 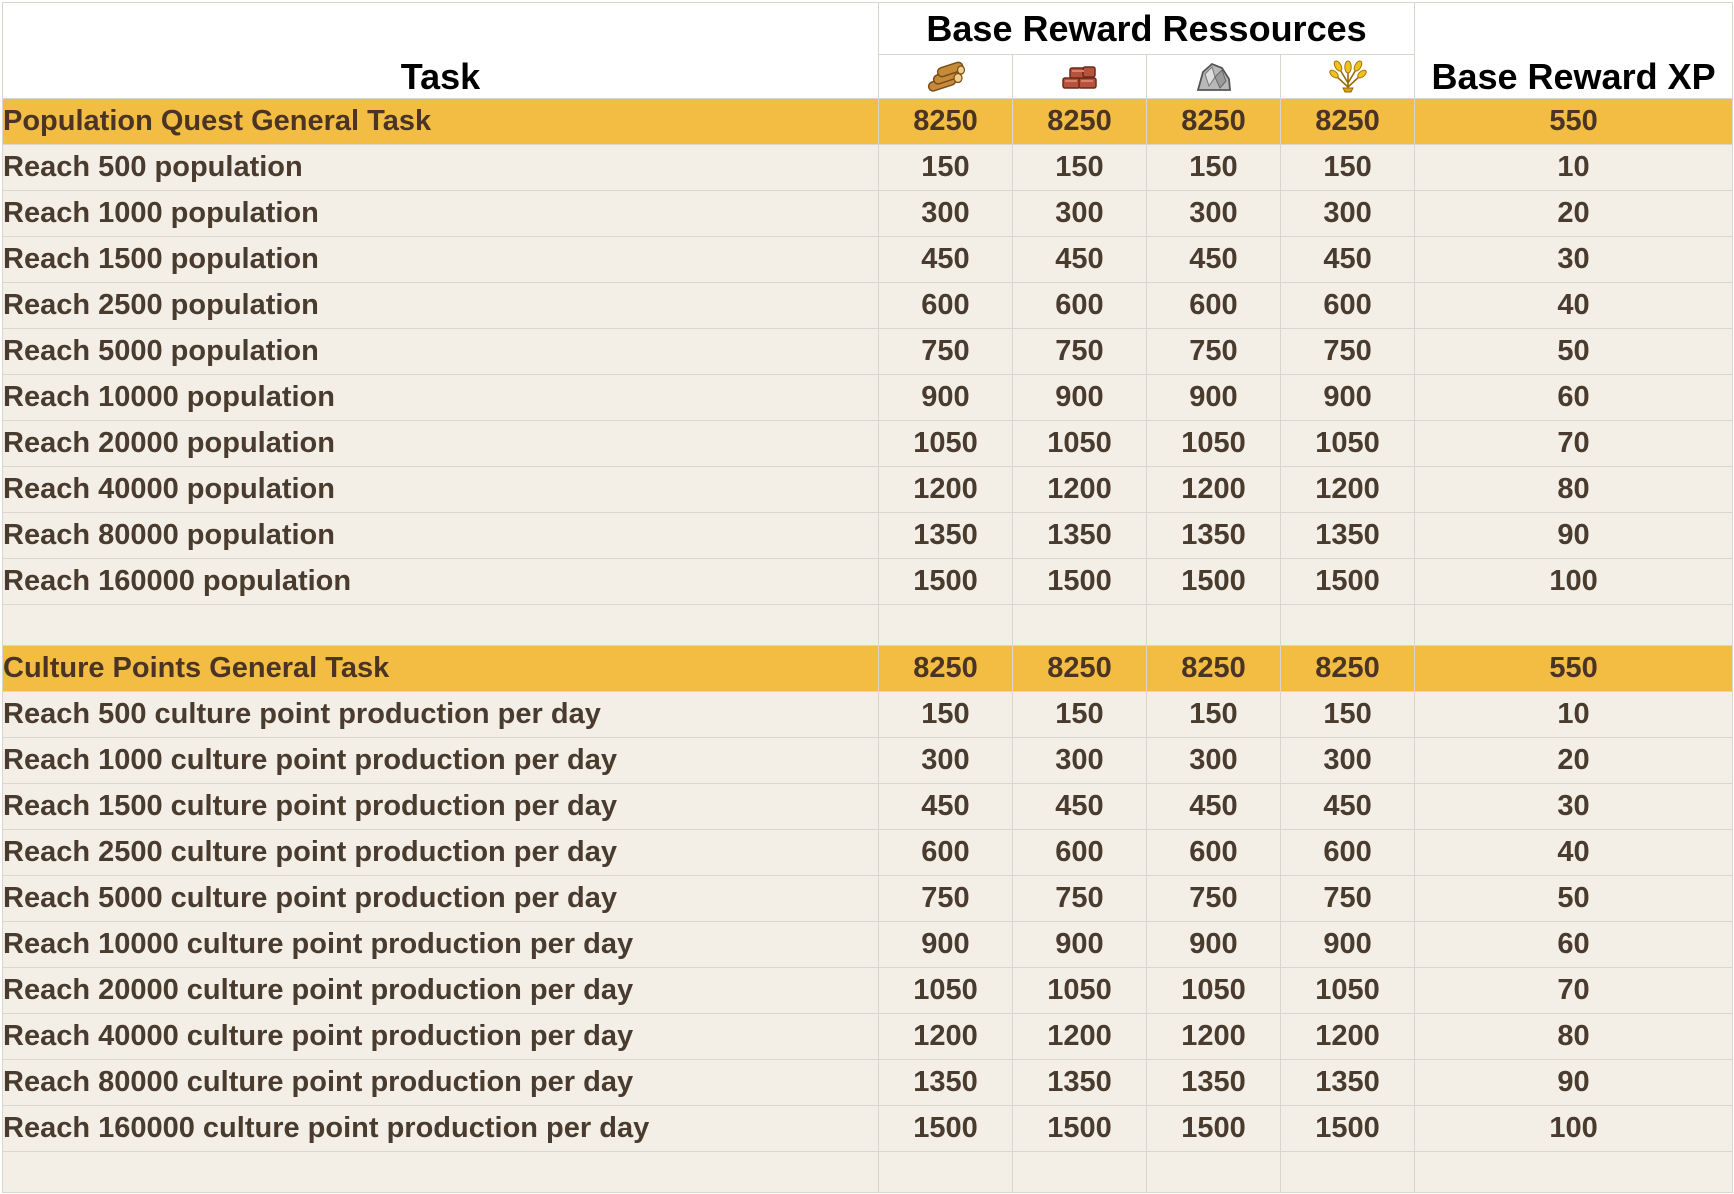 I want to click on task-cell: Reach 2500 population, so click(x=440, y=305).